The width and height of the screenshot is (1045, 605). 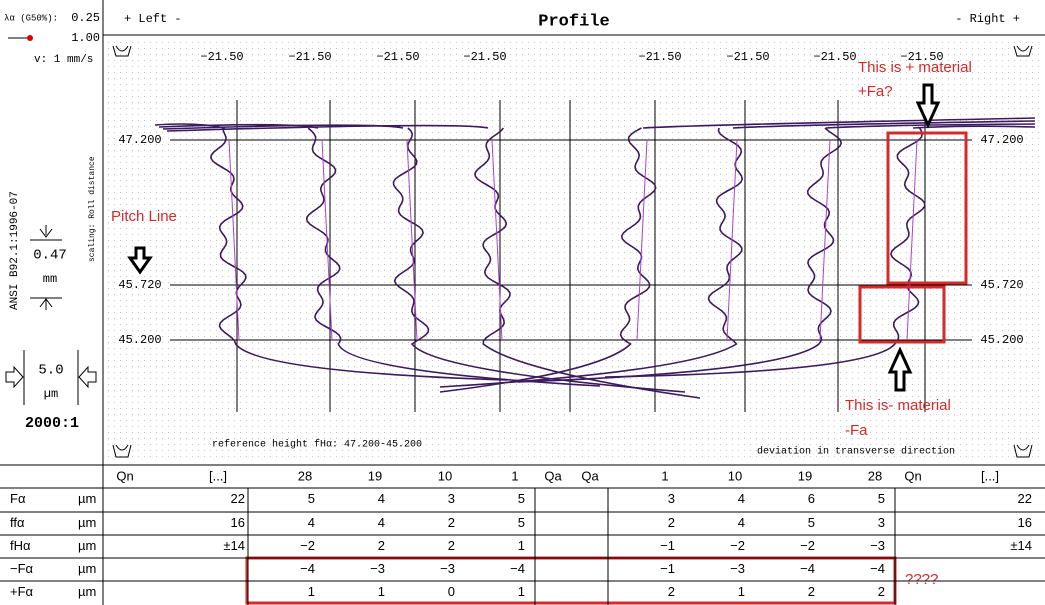 What do you see at coordinates (31, 18) in the screenshot?
I see `lambda-label: λα (G50%):` at bounding box center [31, 18].